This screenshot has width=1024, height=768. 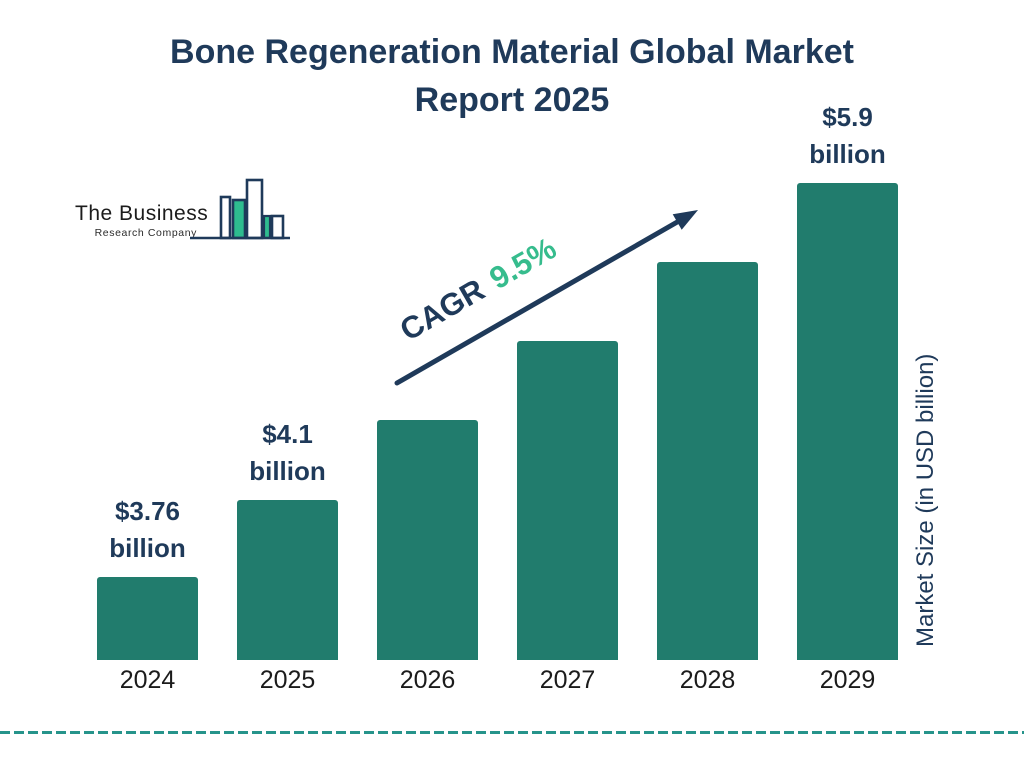 I want to click on bar-2029, so click(x=847, y=421).